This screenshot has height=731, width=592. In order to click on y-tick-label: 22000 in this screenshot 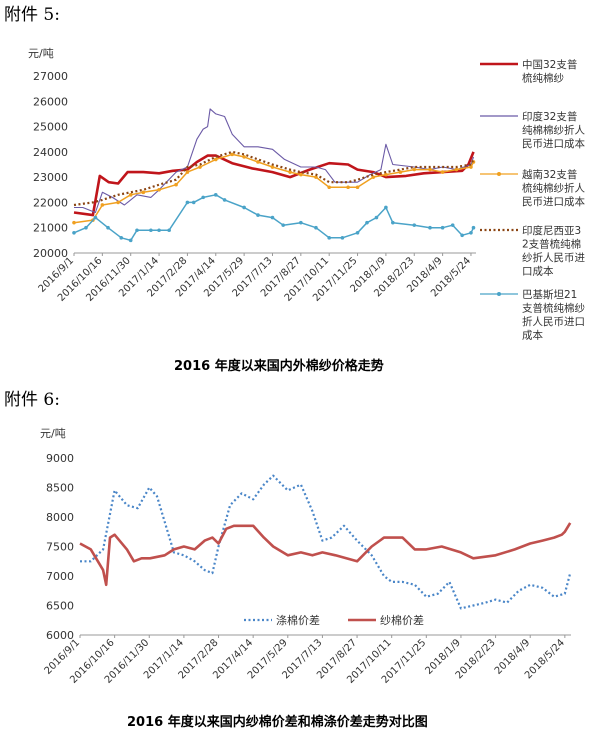, I will do `click(50, 202)`.